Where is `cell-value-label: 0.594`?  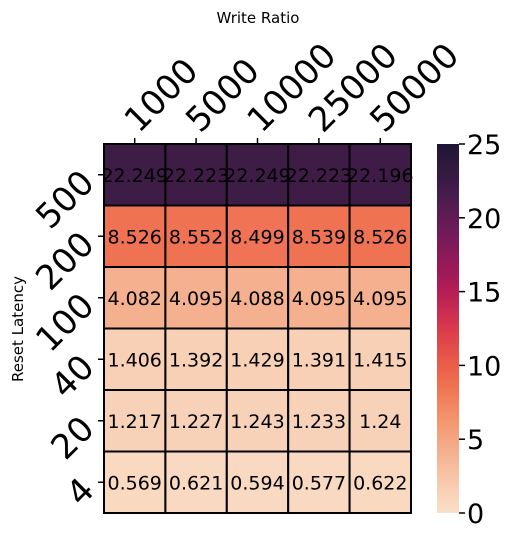 cell-value-label: 0.594 is located at coordinates (257, 483).